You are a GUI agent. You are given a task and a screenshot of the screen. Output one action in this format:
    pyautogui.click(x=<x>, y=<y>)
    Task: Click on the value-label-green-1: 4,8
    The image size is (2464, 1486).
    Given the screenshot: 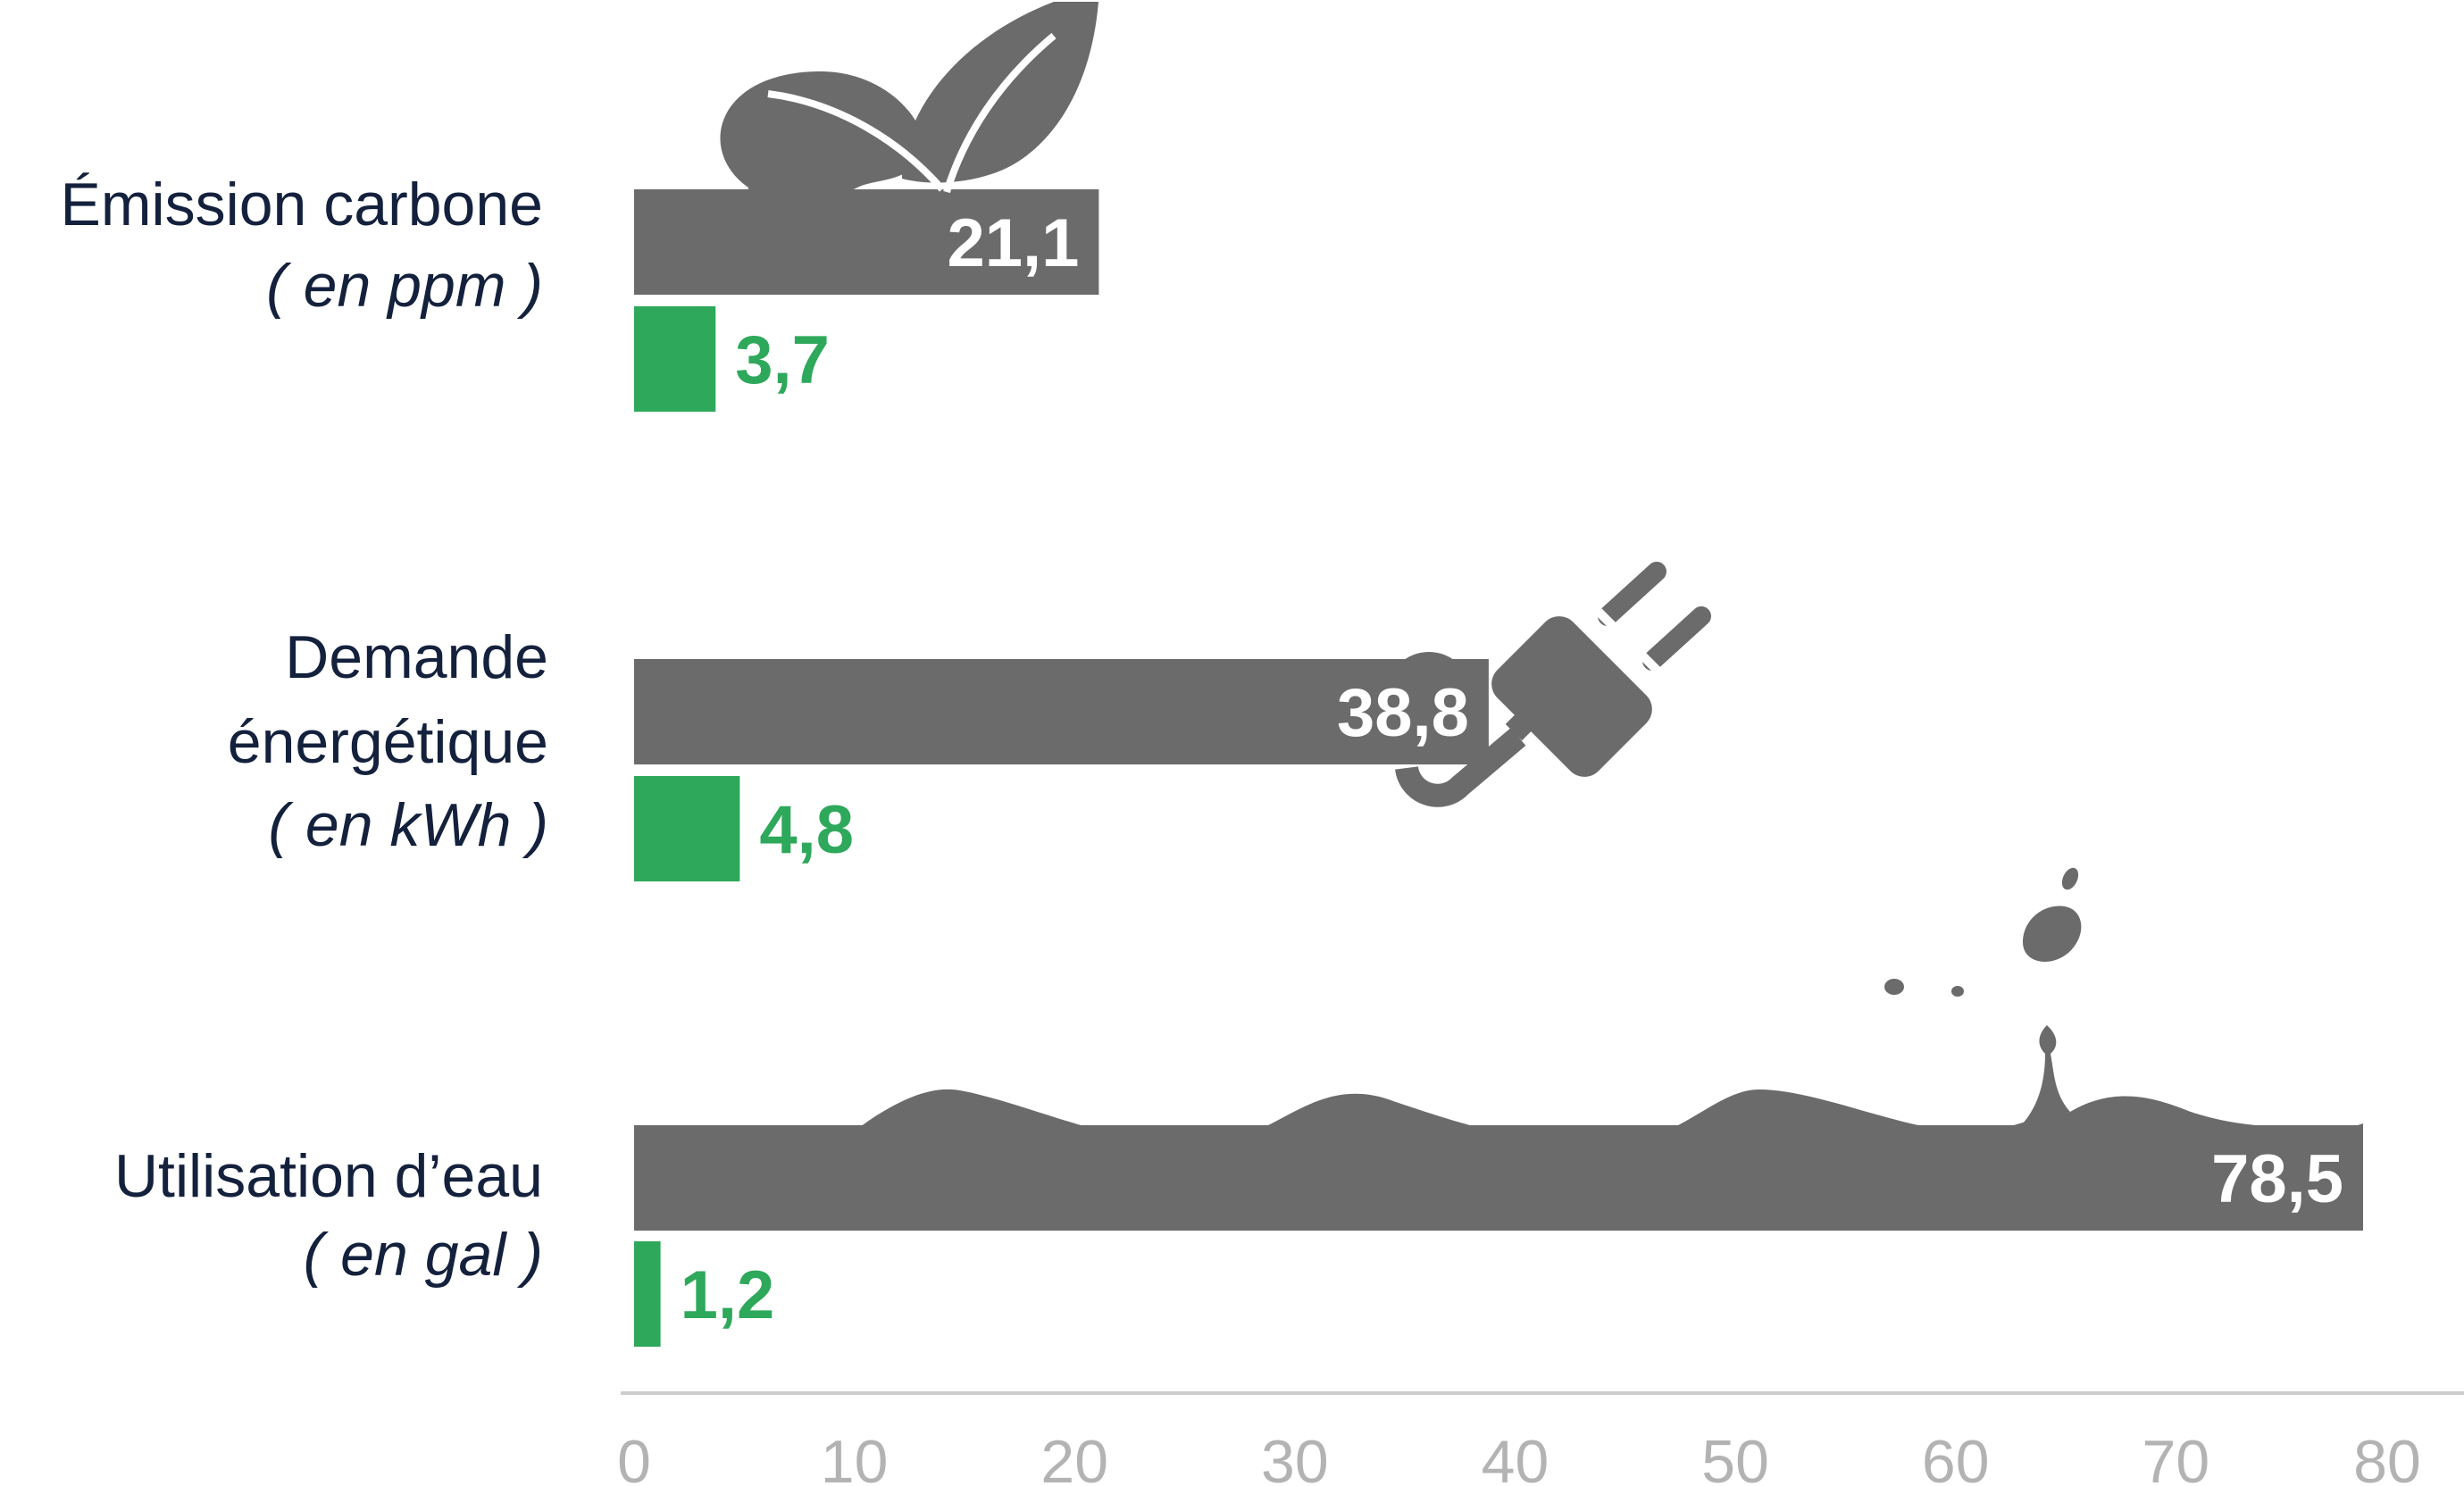 What is the action you would take?
    pyautogui.click(x=806, y=830)
    